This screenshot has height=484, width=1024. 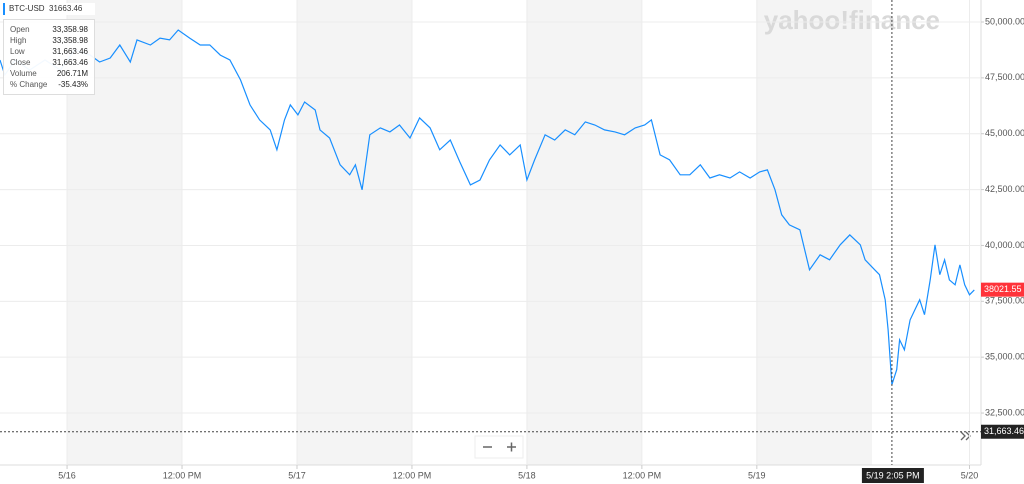 What do you see at coordinates (1004, 133) in the screenshot?
I see `y-tick-label: 45,000.00` at bounding box center [1004, 133].